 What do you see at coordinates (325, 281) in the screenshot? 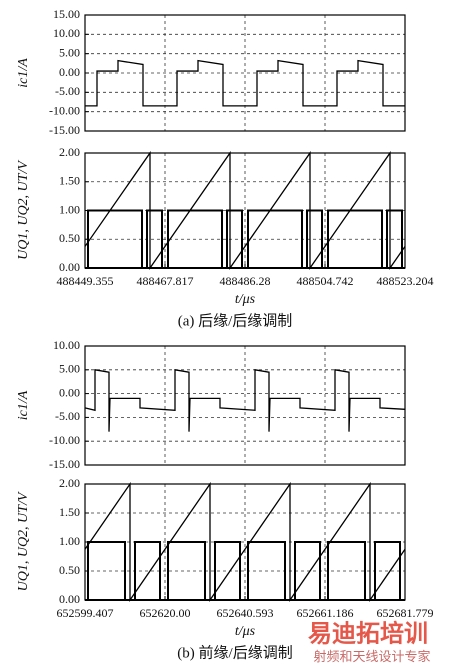
I see `x-tick-label: 488504.742` at bounding box center [325, 281].